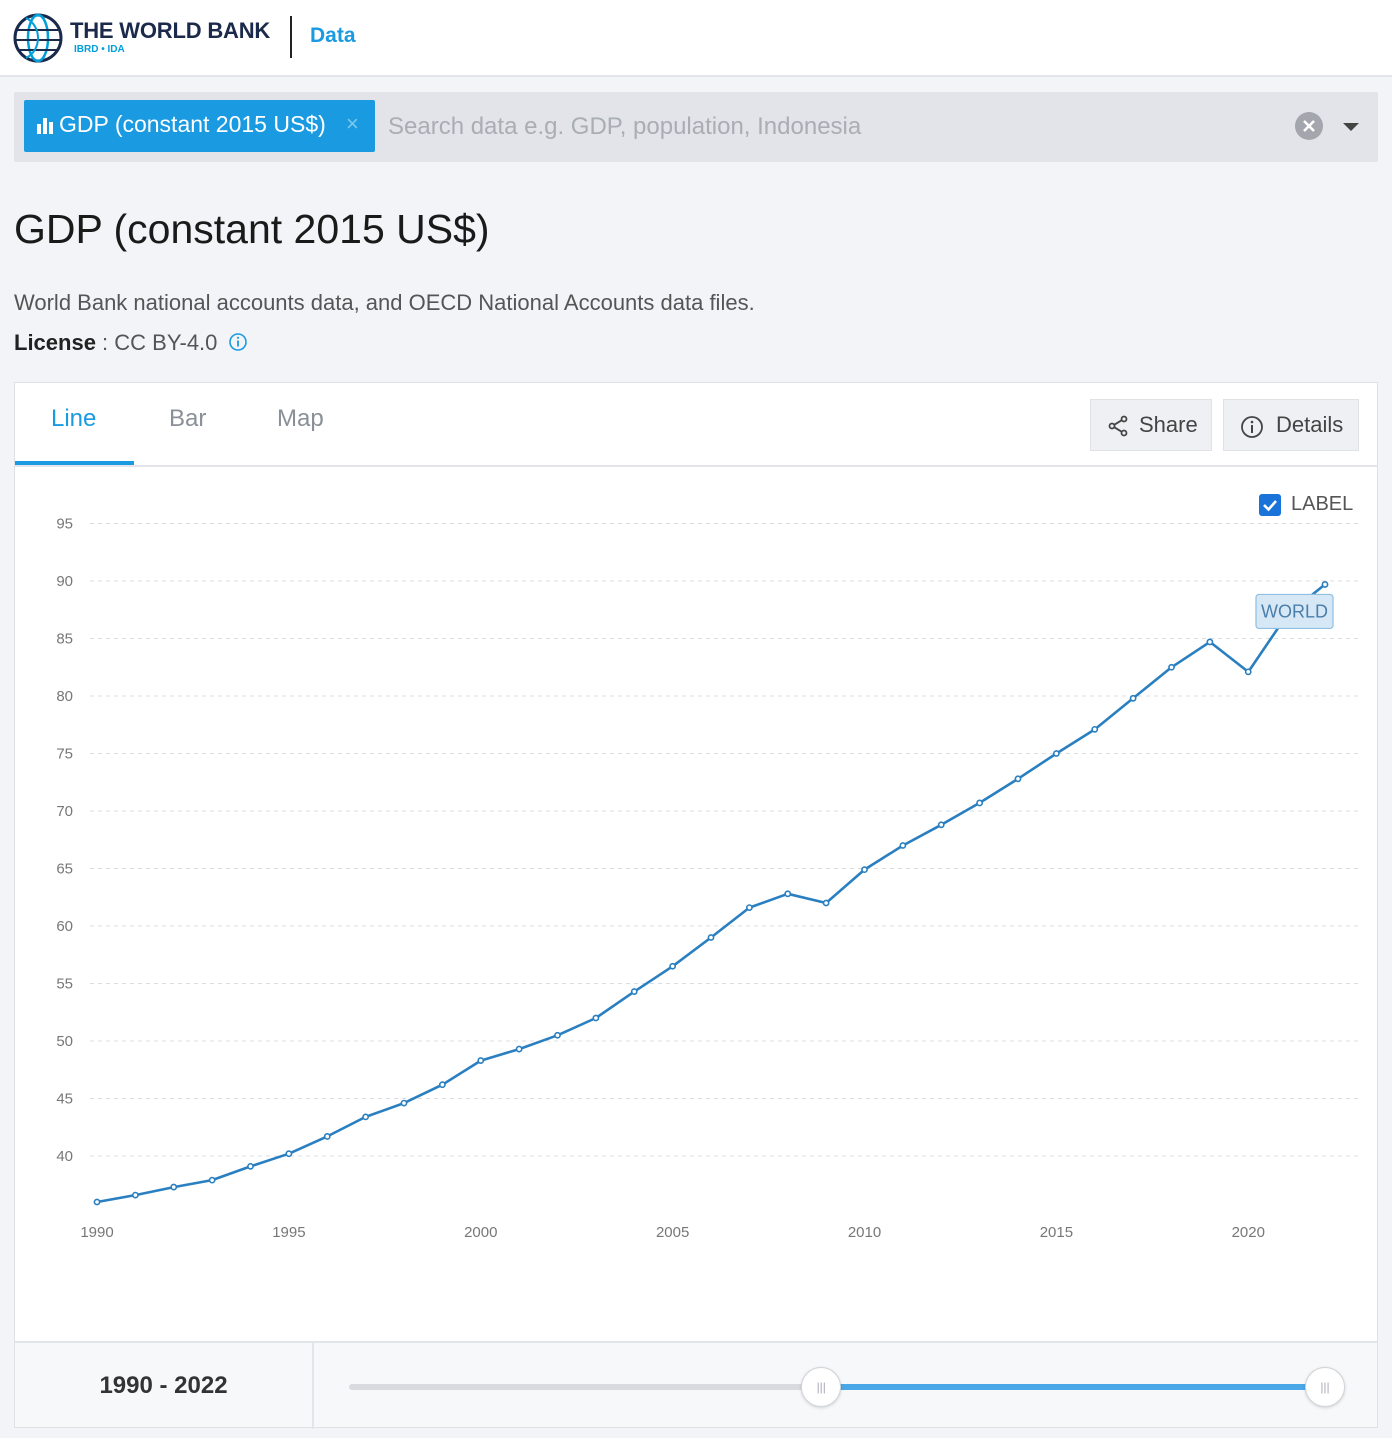 The image size is (1392, 1438). I want to click on y-tick-label: 75, so click(64, 754).